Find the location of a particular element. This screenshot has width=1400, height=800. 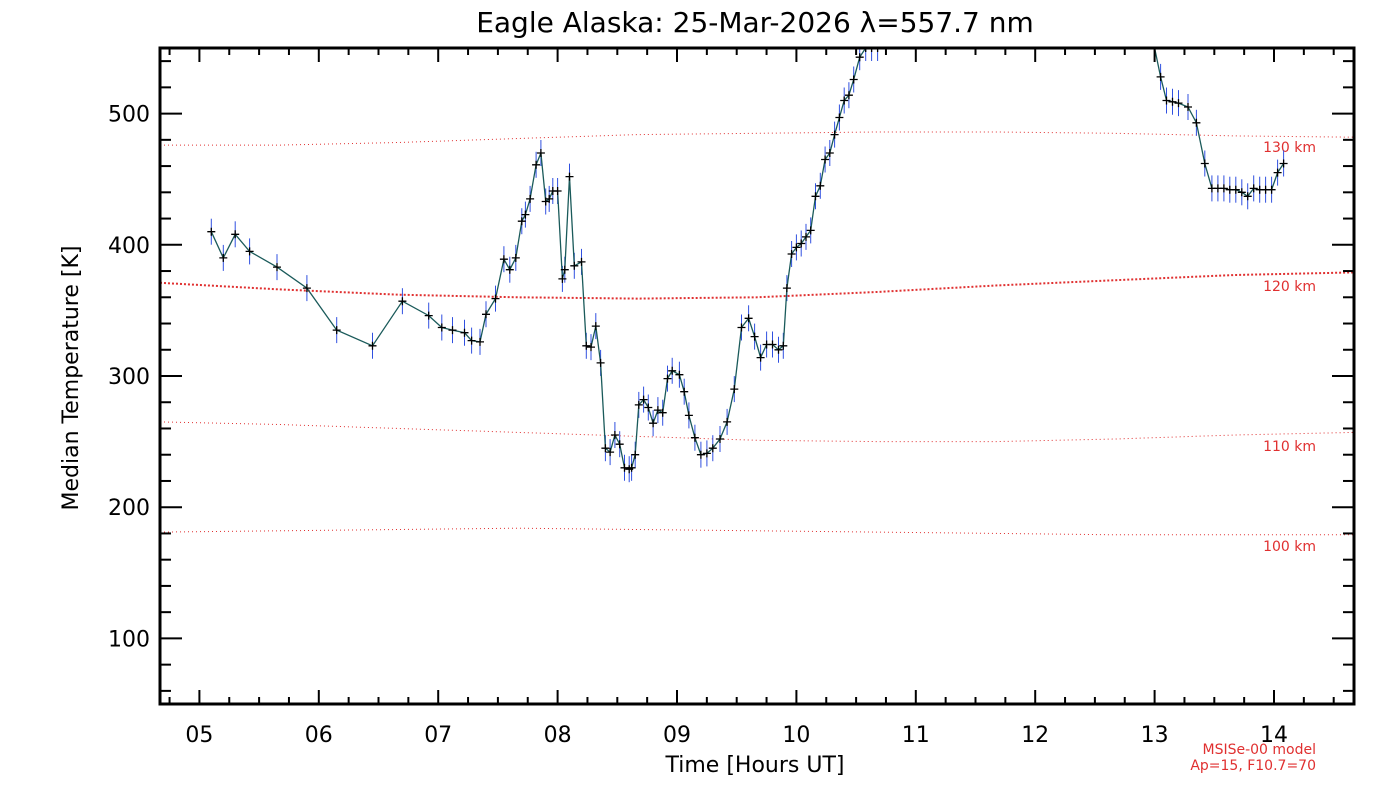

reference-label: 110 km is located at coordinates (1289, 447).